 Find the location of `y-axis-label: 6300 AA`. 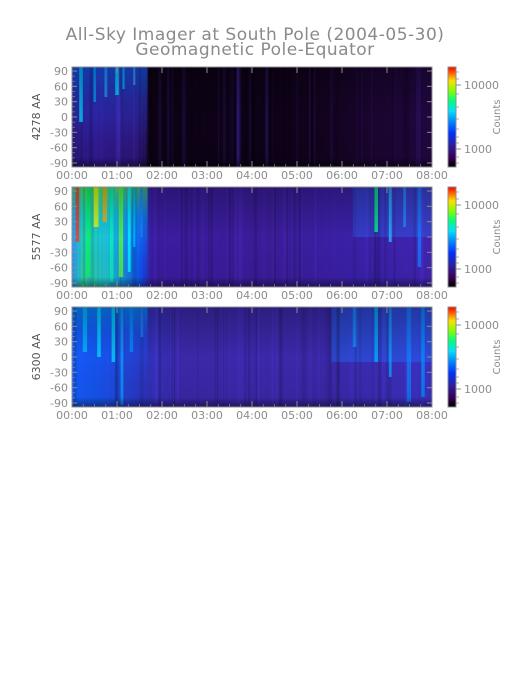

y-axis-label: 6300 AA is located at coordinates (36, 356).